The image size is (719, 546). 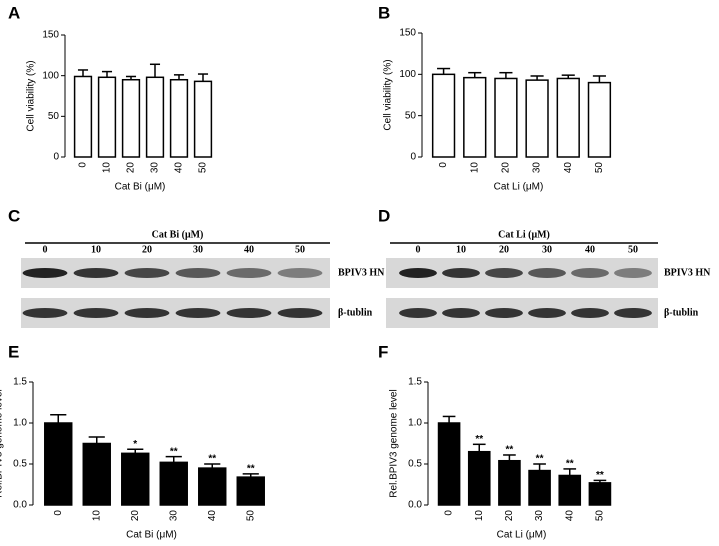 I want to click on lane-label: 10, so click(x=96, y=249).